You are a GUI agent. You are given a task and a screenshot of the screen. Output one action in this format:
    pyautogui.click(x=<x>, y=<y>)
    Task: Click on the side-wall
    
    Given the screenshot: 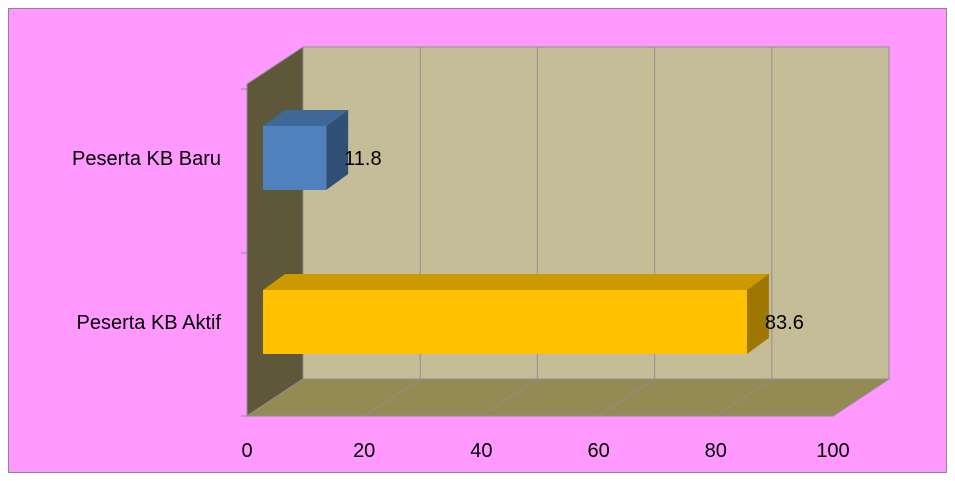 What is the action you would take?
    pyautogui.click(x=275, y=231)
    